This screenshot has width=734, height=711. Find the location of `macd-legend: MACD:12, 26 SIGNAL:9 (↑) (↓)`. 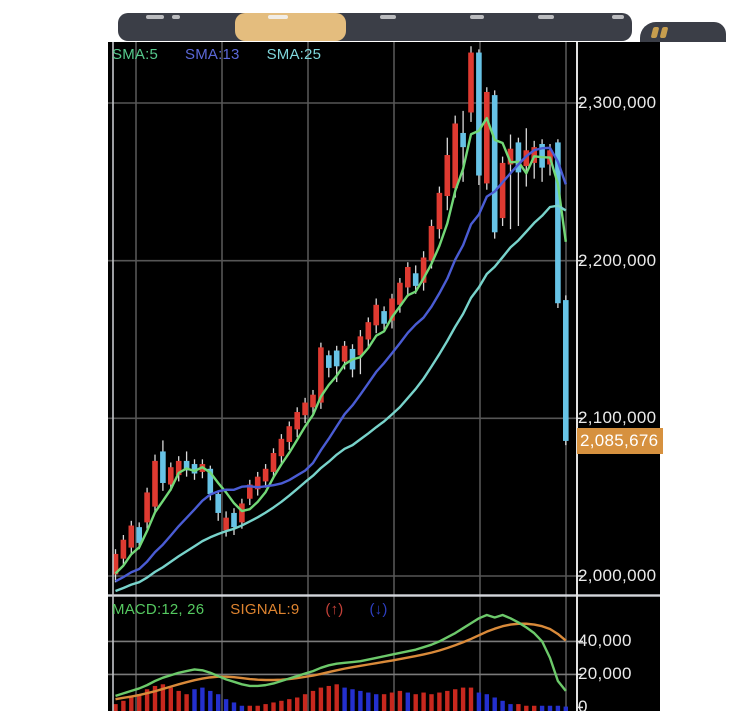

macd-legend: MACD:12, 26 SIGNAL:9 (↑) (↓) is located at coordinates (250, 609).